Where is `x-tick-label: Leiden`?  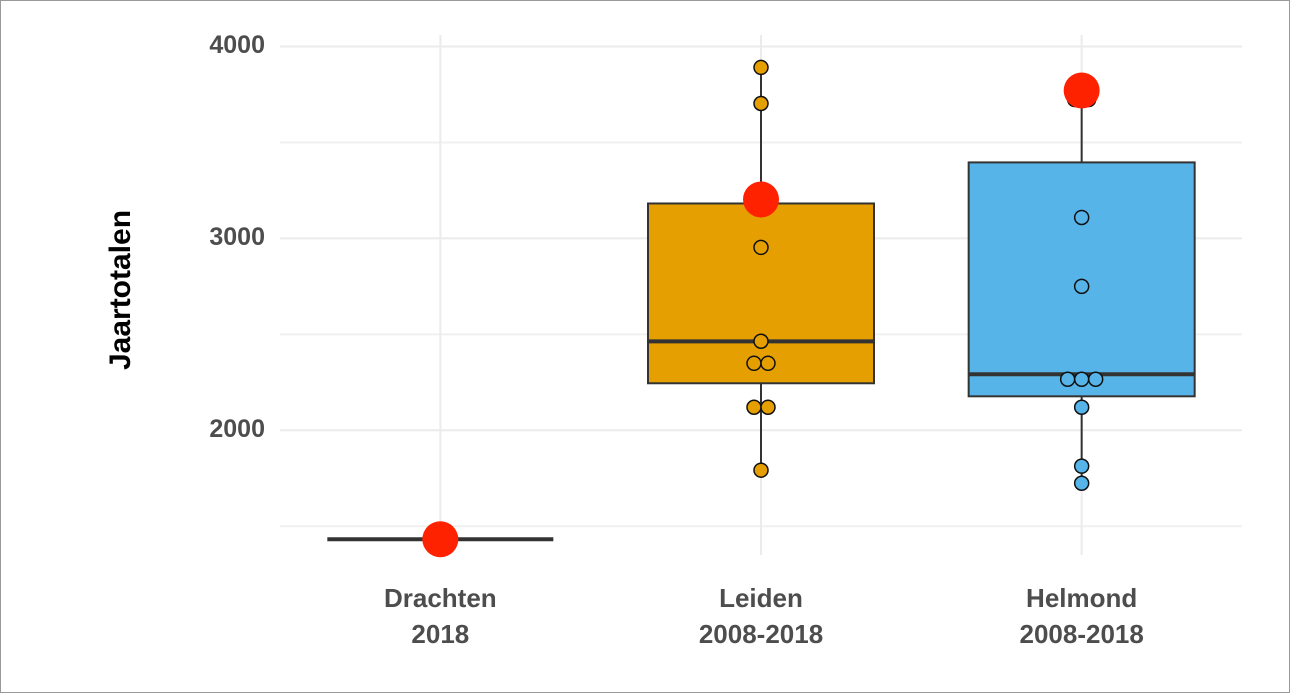 x-tick-label: Leiden is located at coordinates (761, 598).